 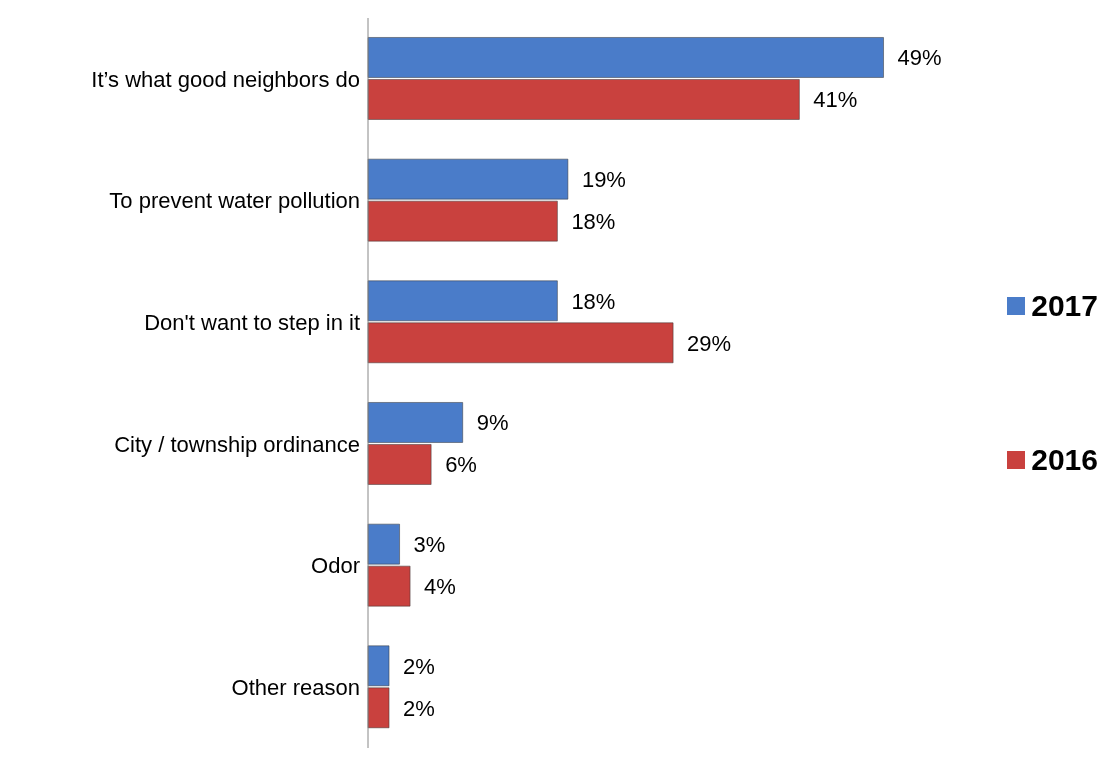 What do you see at coordinates (237, 444) in the screenshot?
I see `y-tick-label: City / township ordinance` at bounding box center [237, 444].